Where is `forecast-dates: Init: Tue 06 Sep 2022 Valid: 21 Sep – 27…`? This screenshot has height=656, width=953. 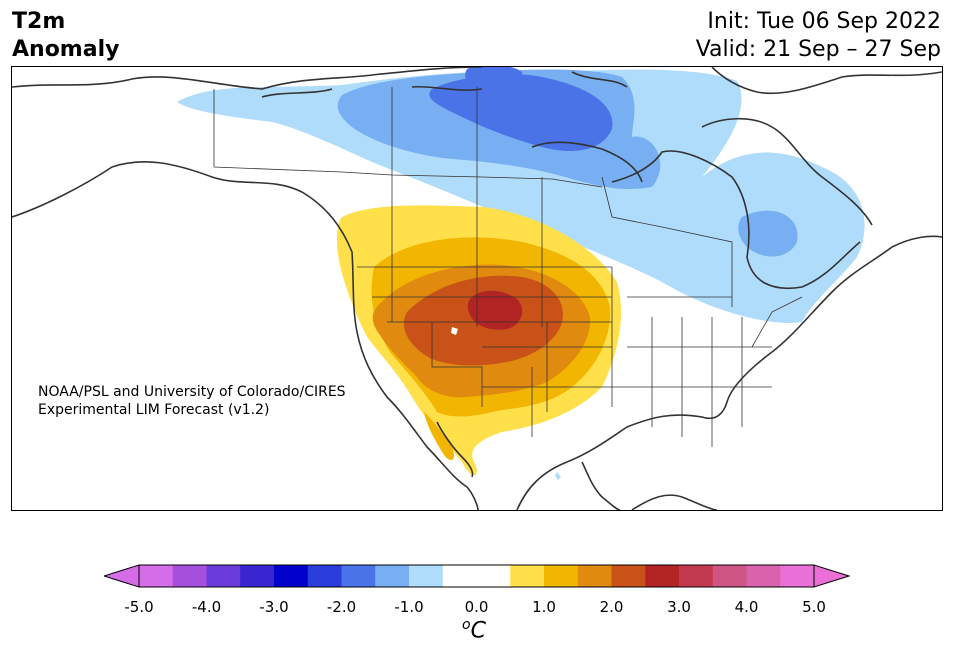
forecast-dates: Init: Tue 06 Sep 2022 Valid: 21 Sep – 27… is located at coordinates (818, 36).